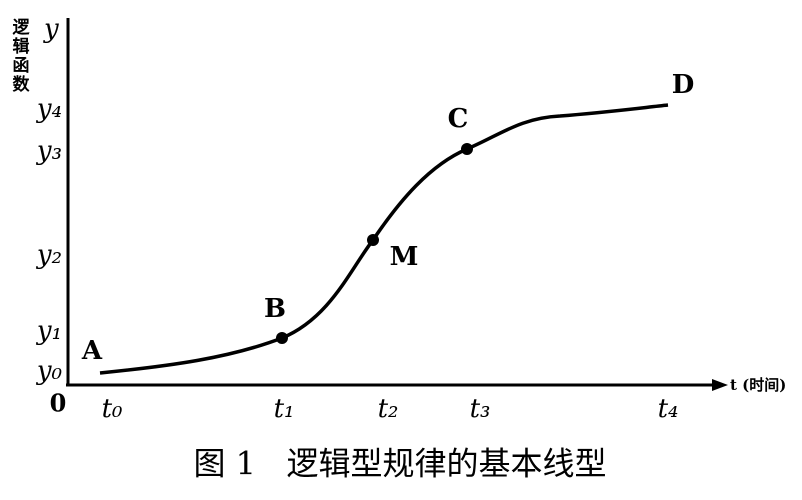  What do you see at coordinates (112, 409) in the screenshot?
I see `x-tick-label: t₀` at bounding box center [112, 409].